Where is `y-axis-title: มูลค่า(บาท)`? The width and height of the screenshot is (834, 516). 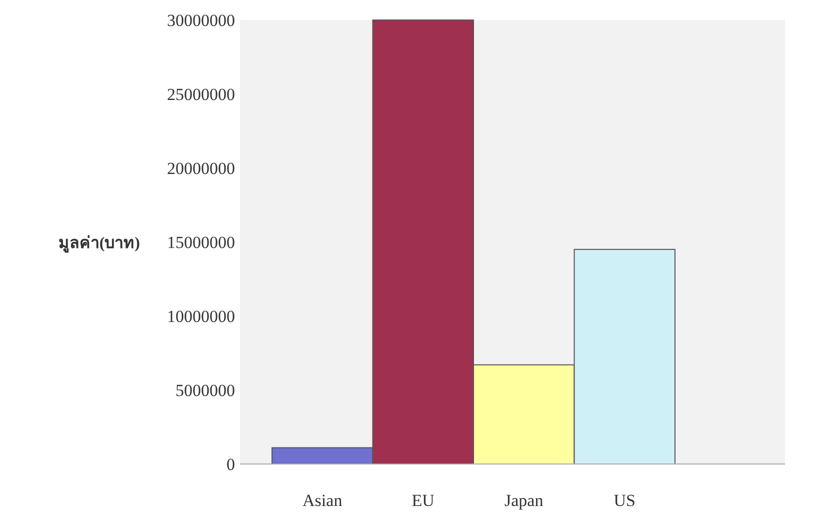 y-axis-title: มูลค่า(บาท) is located at coordinates (99, 244).